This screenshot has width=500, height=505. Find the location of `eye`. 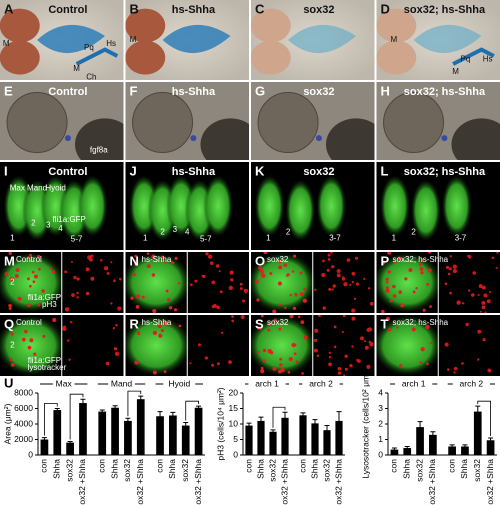

eye is located at coordinates (271, 57).